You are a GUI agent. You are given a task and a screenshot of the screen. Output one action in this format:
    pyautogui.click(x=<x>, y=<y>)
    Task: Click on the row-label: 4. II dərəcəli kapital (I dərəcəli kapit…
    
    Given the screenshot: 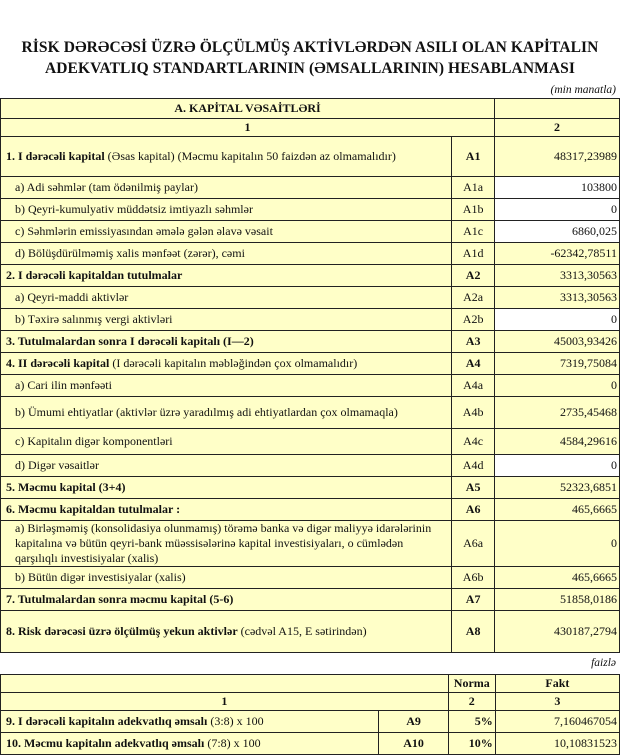 What is the action you would take?
    pyautogui.click(x=226, y=363)
    